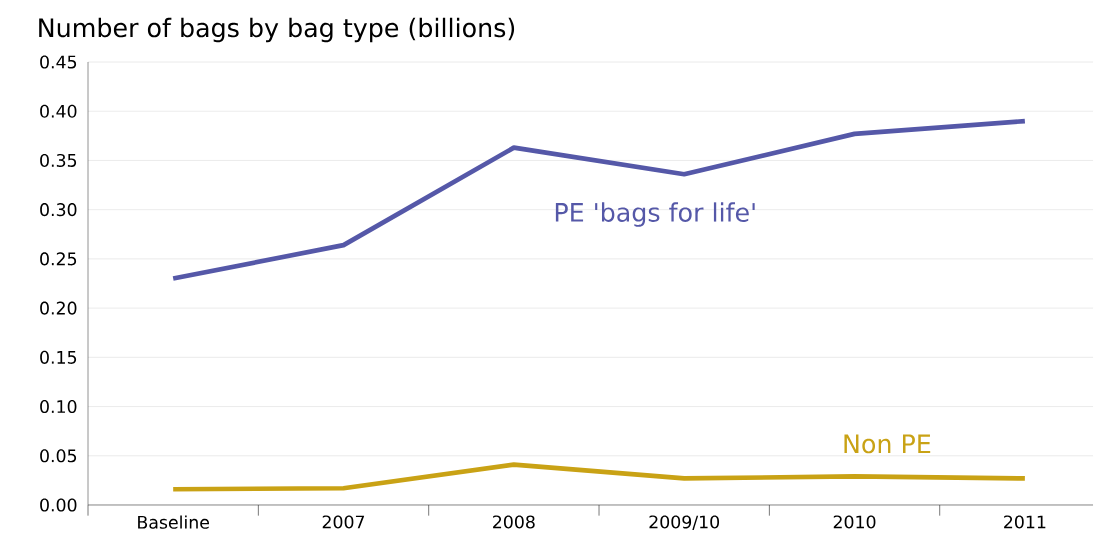 Image resolution: width=1094 pixels, height=554 pixels. What do you see at coordinates (887, 444) in the screenshot?
I see `series-label: Non PE` at bounding box center [887, 444].